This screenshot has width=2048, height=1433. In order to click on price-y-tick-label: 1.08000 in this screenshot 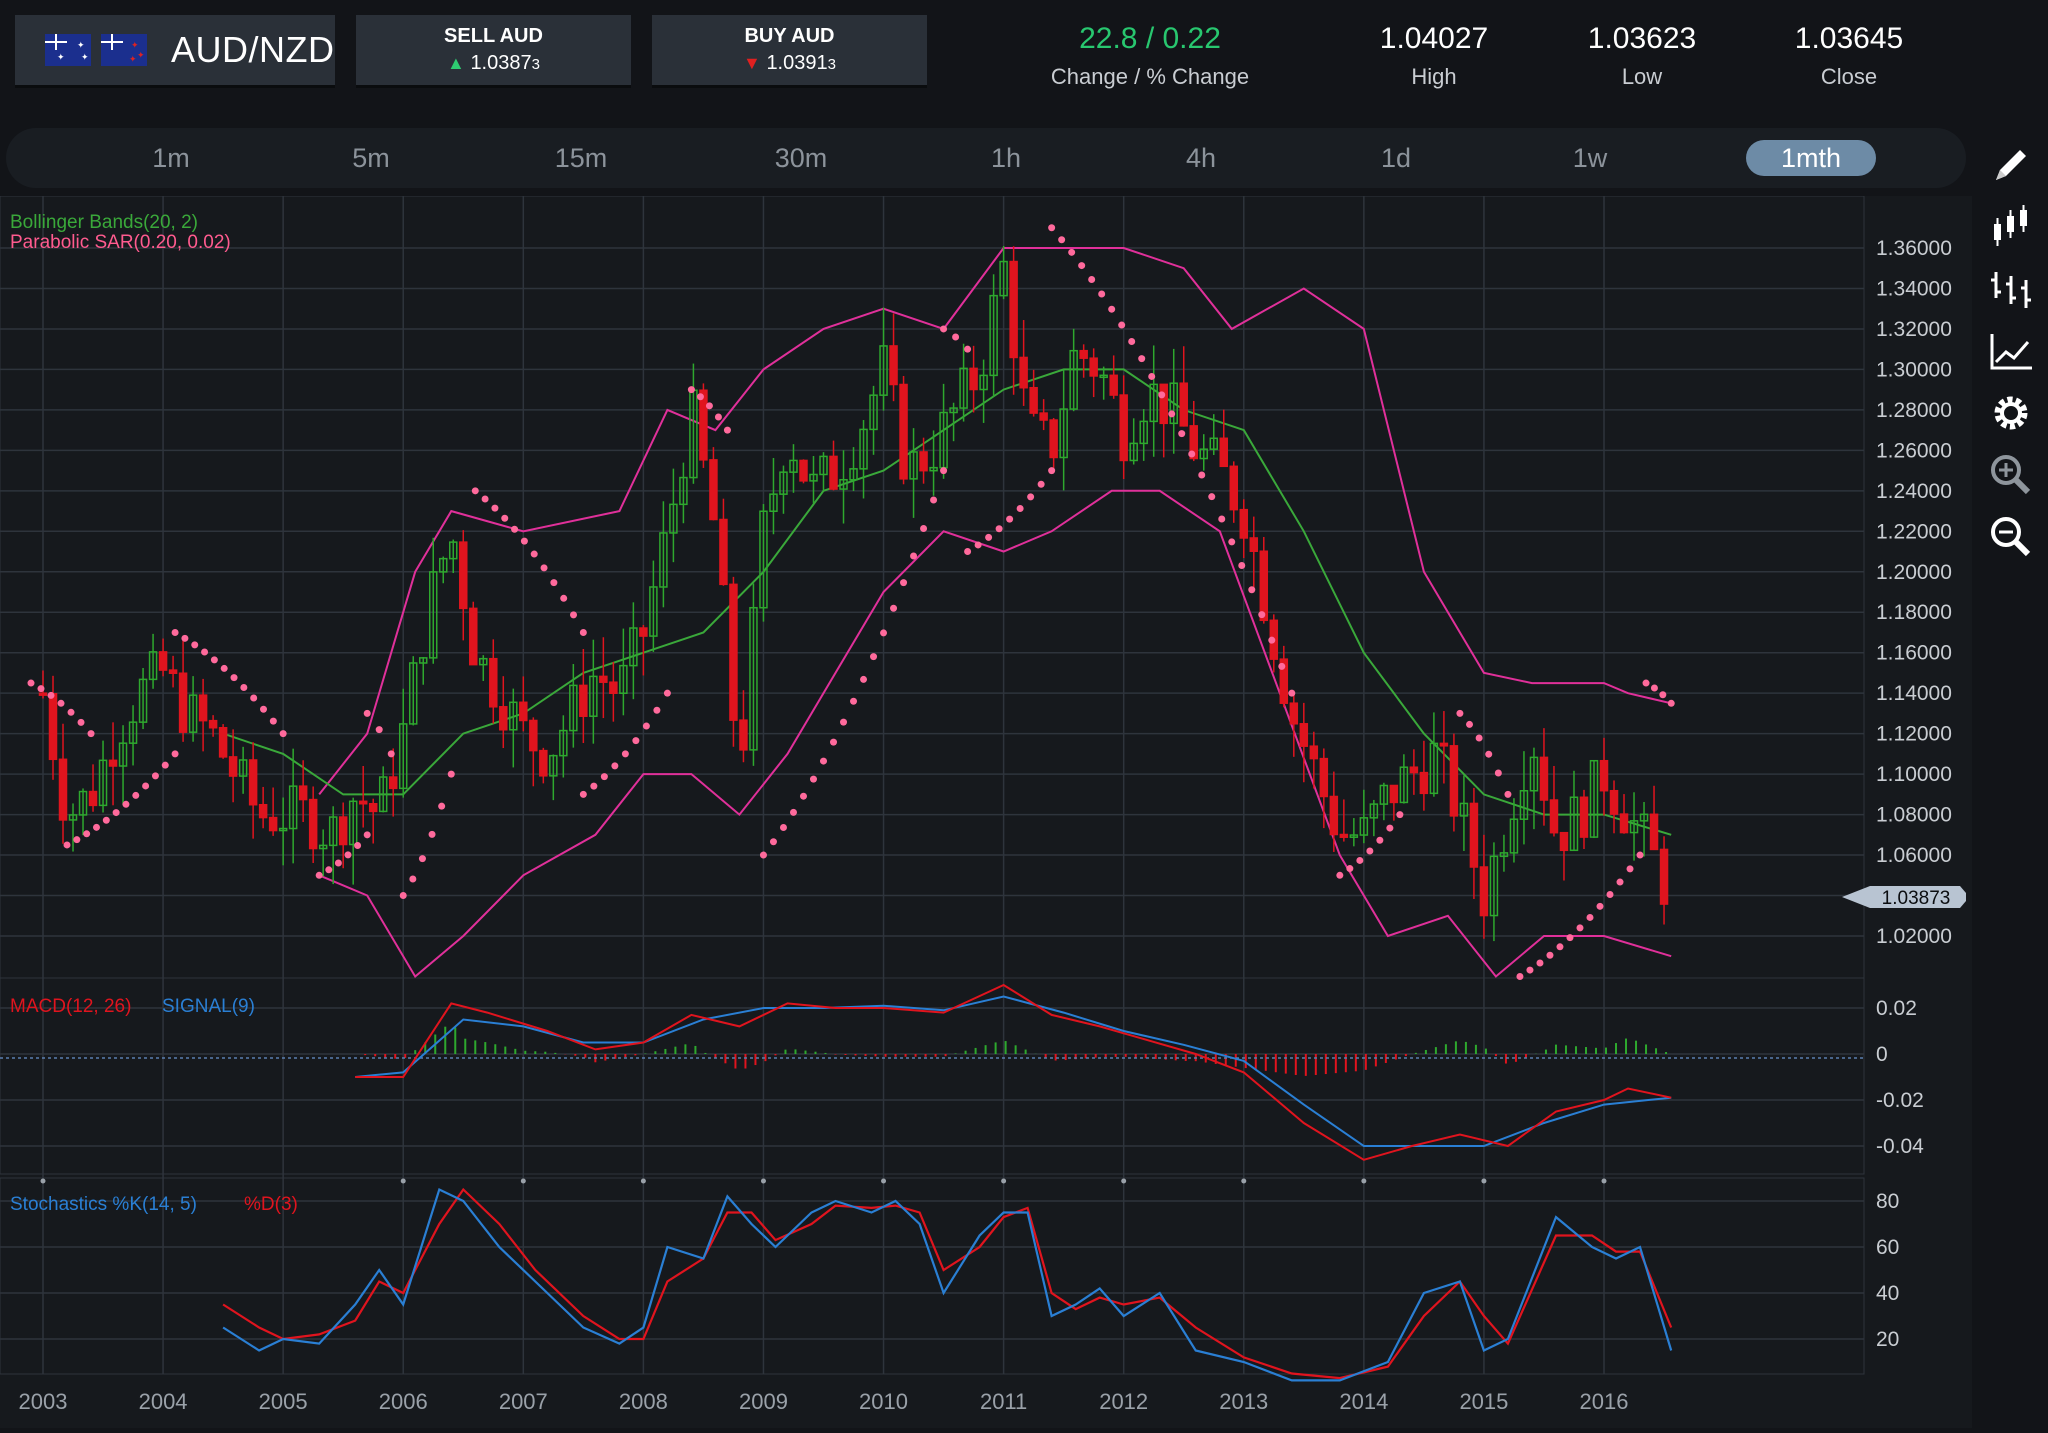, I will do `click(1914, 815)`.